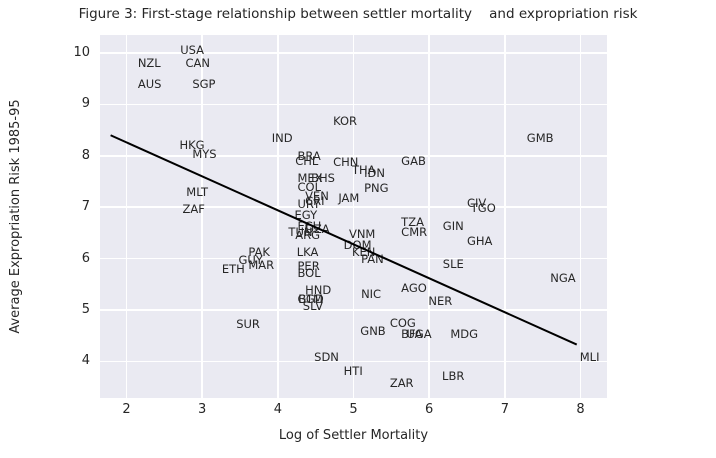 Image resolution: width=716 pixels, height=458 pixels. I want to click on y-tick-label: 5, so click(85, 310).